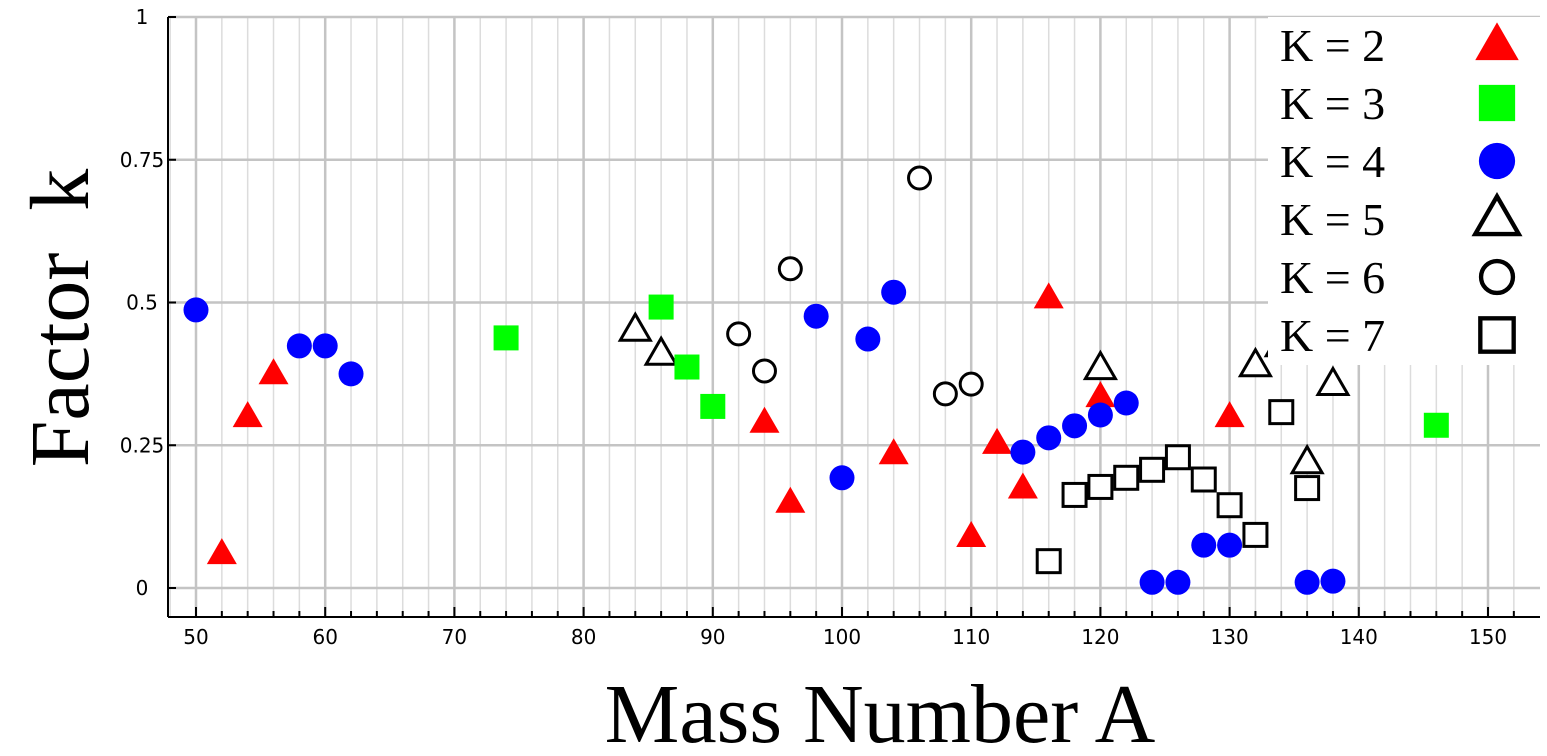 This screenshot has height=756, width=1547. What do you see at coordinates (142, 17) in the screenshot?
I see `y-tick-label: 1` at bounding box center [142, 17].